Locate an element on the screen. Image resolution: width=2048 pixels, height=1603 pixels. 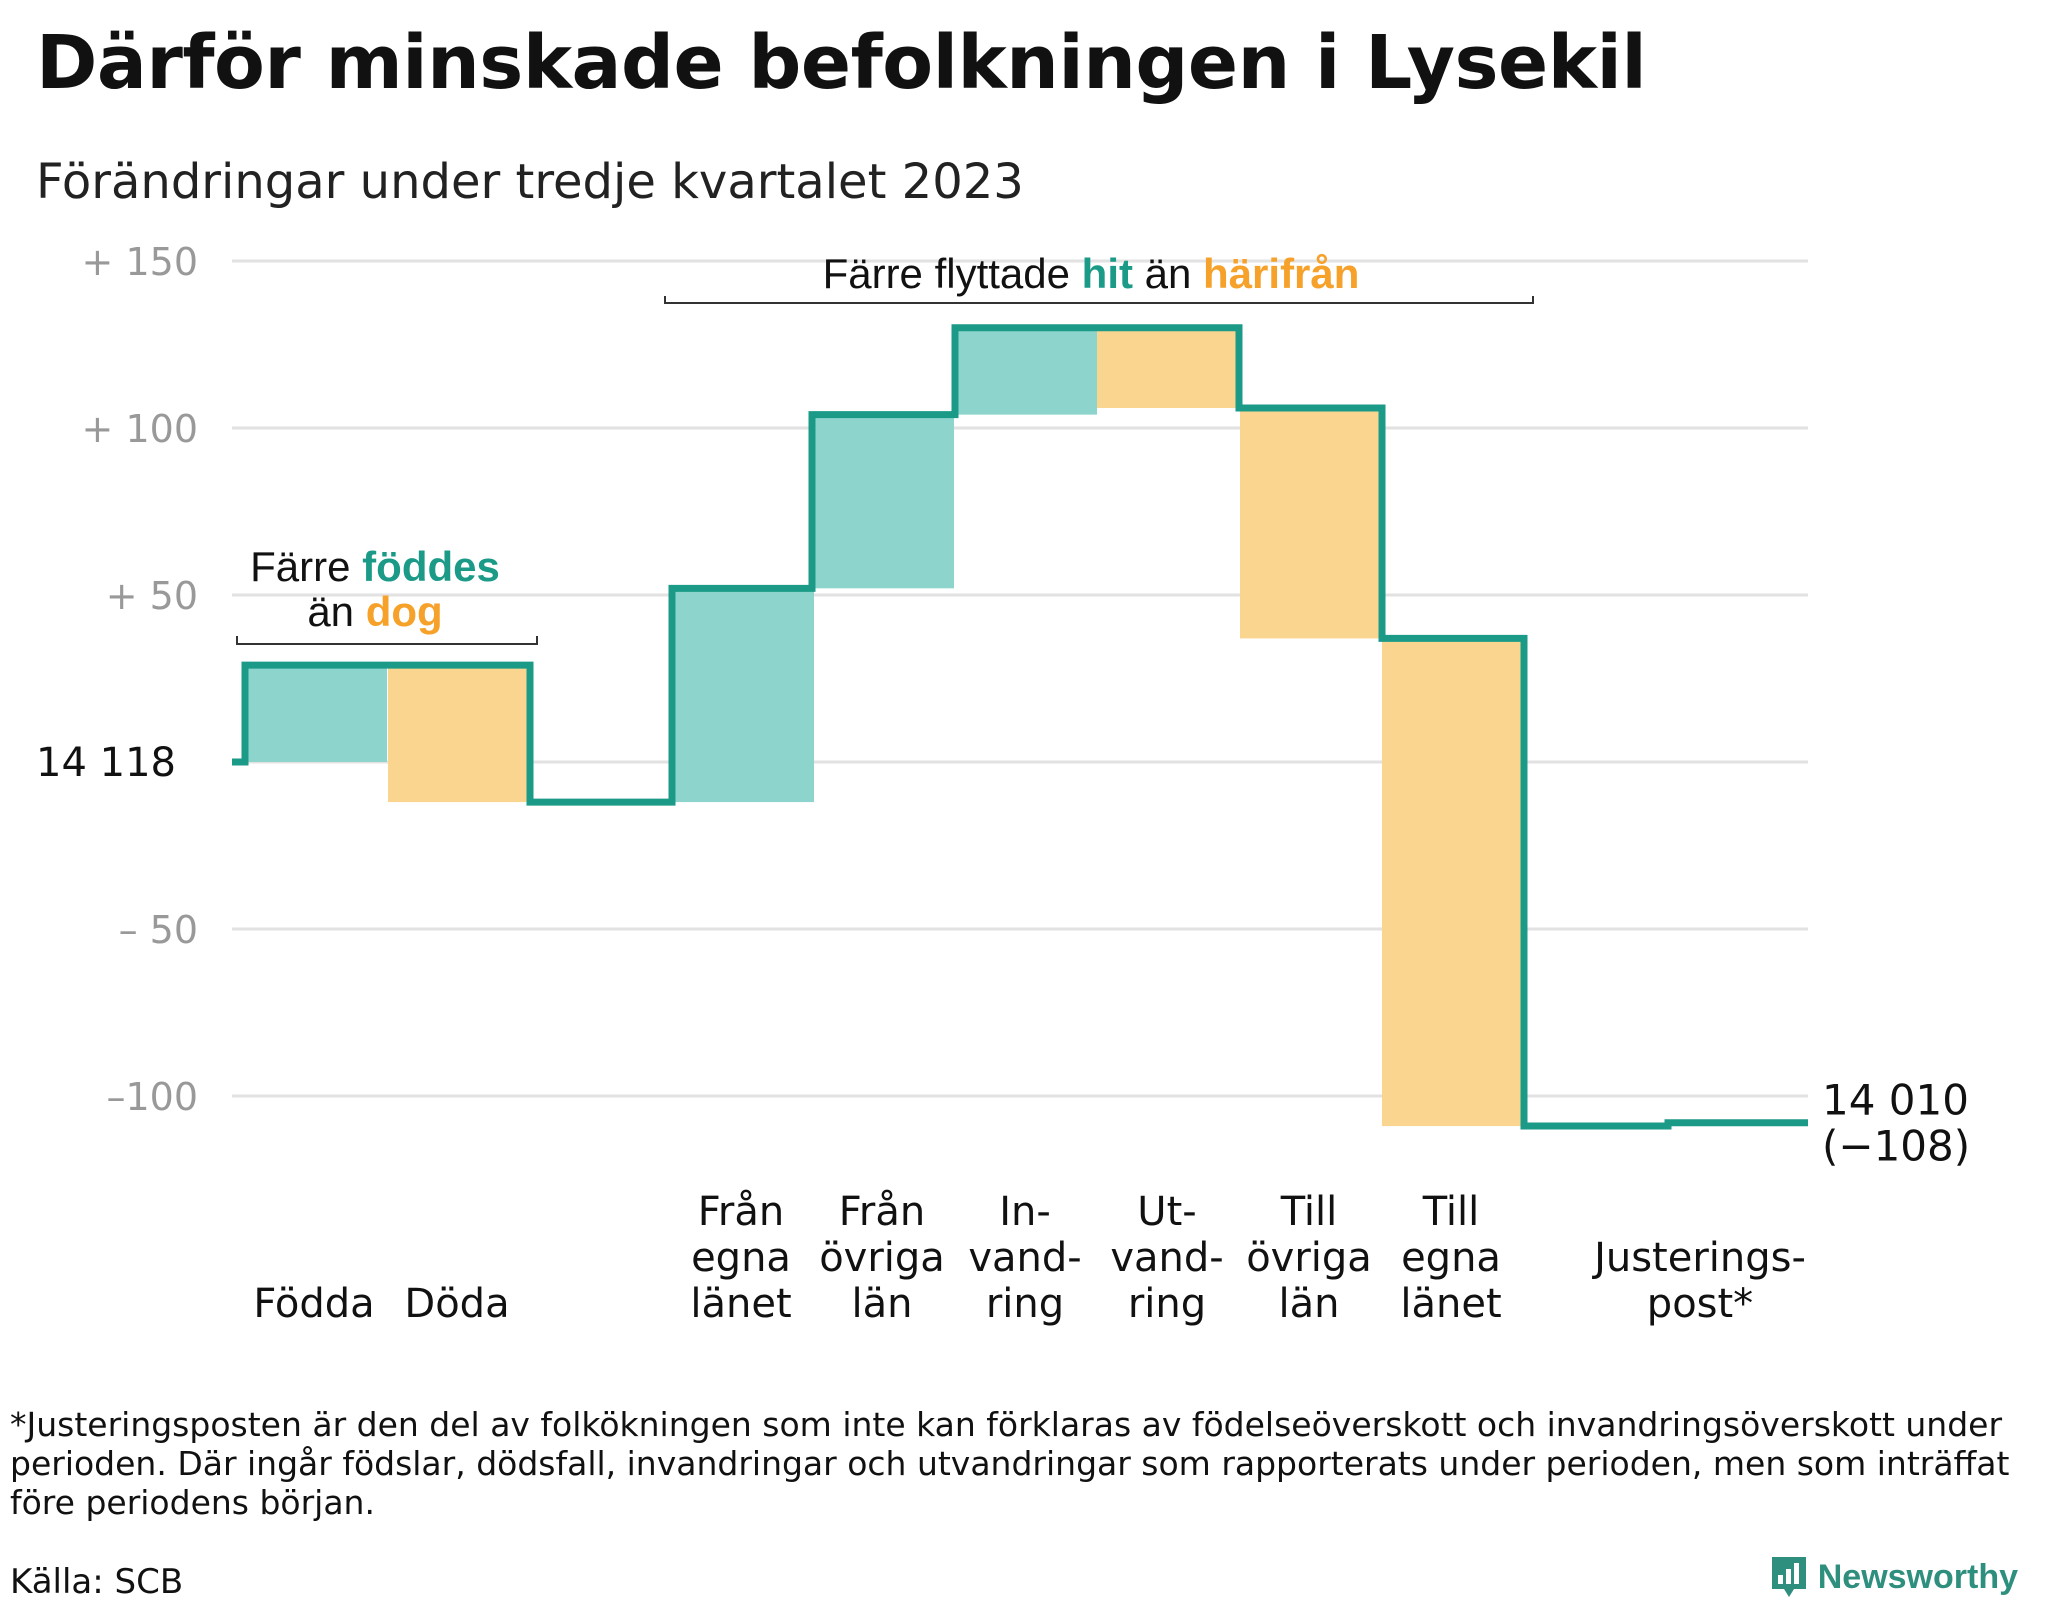
start-value-label: 14 118 is located at coordinates (106, 763).